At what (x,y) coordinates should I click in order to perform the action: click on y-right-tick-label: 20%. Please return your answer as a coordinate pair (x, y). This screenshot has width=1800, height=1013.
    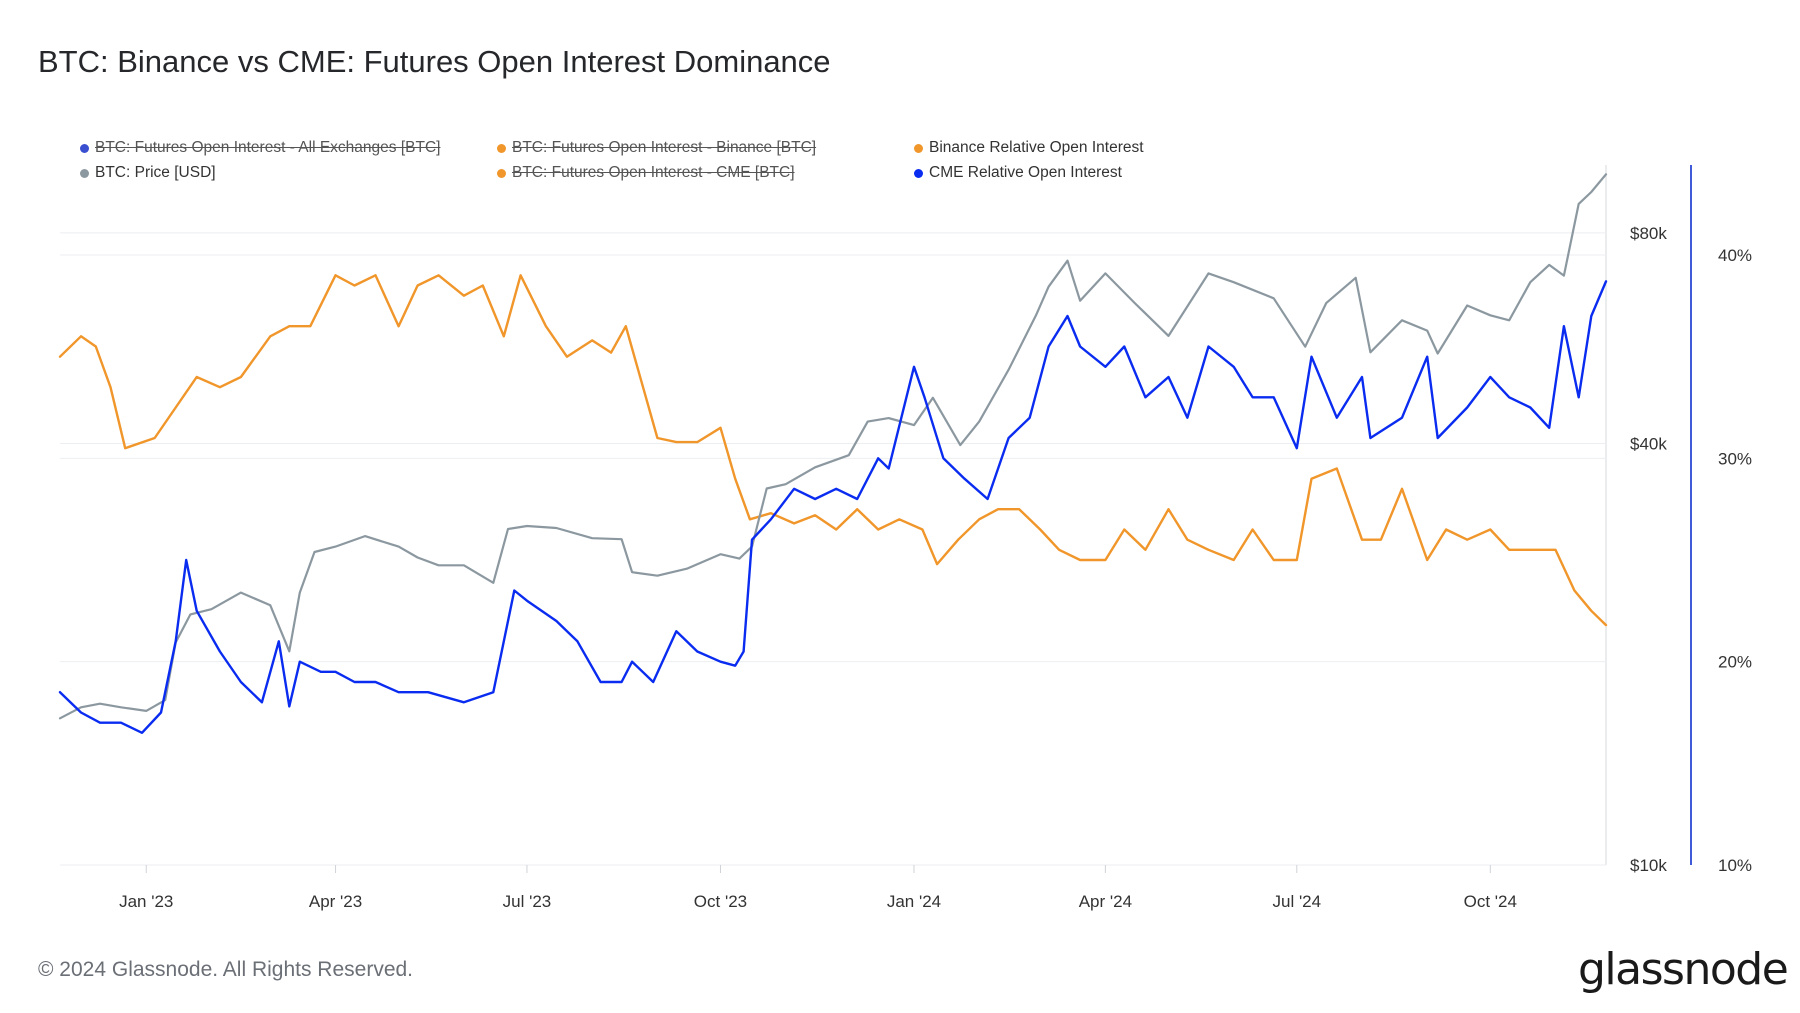
    Looking at the image, I should click on (1735, 662).